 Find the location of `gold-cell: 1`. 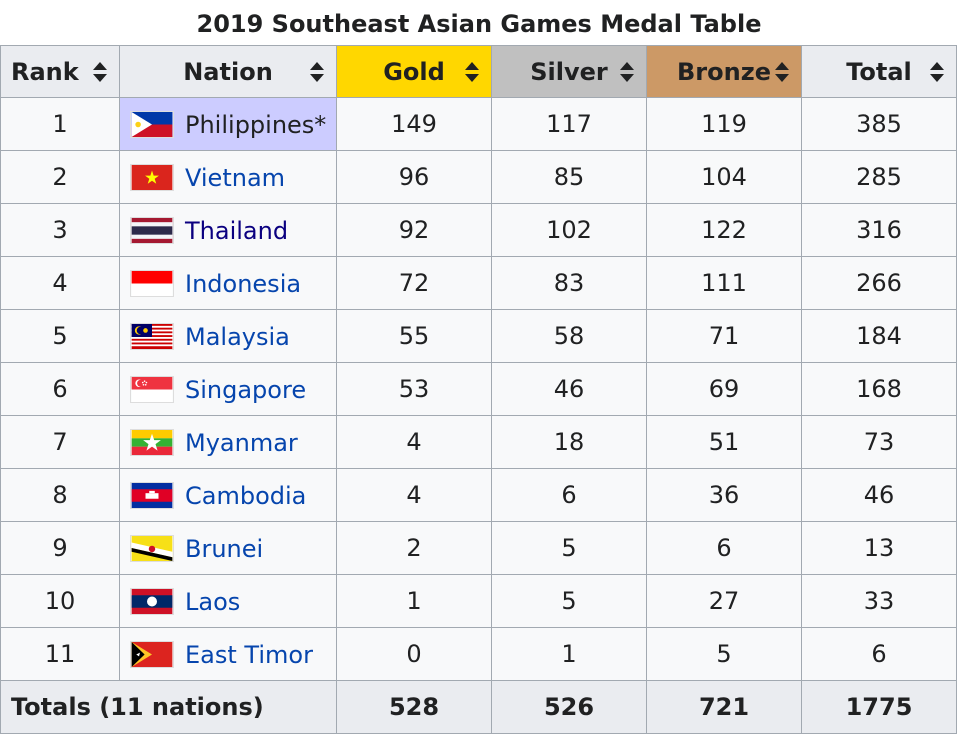

gold-cell: 1 is located at coordinates (414, 601).